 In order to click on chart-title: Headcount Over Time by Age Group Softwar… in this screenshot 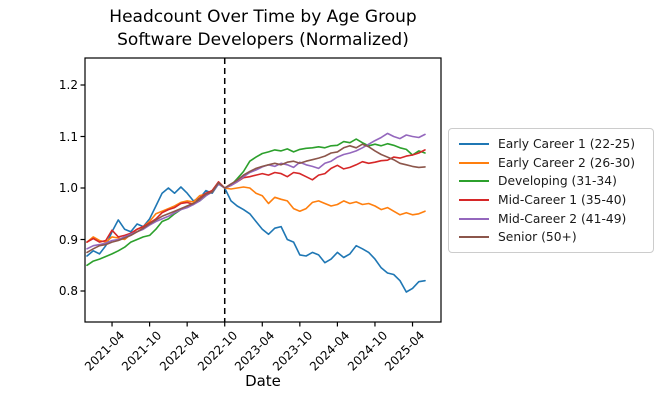, I will do `click(263, 29)`.